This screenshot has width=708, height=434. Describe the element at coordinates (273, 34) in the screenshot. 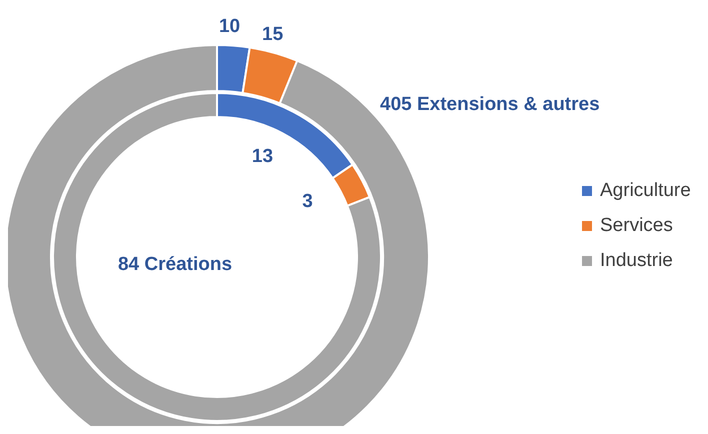

I see `data-label: 15` at that location.